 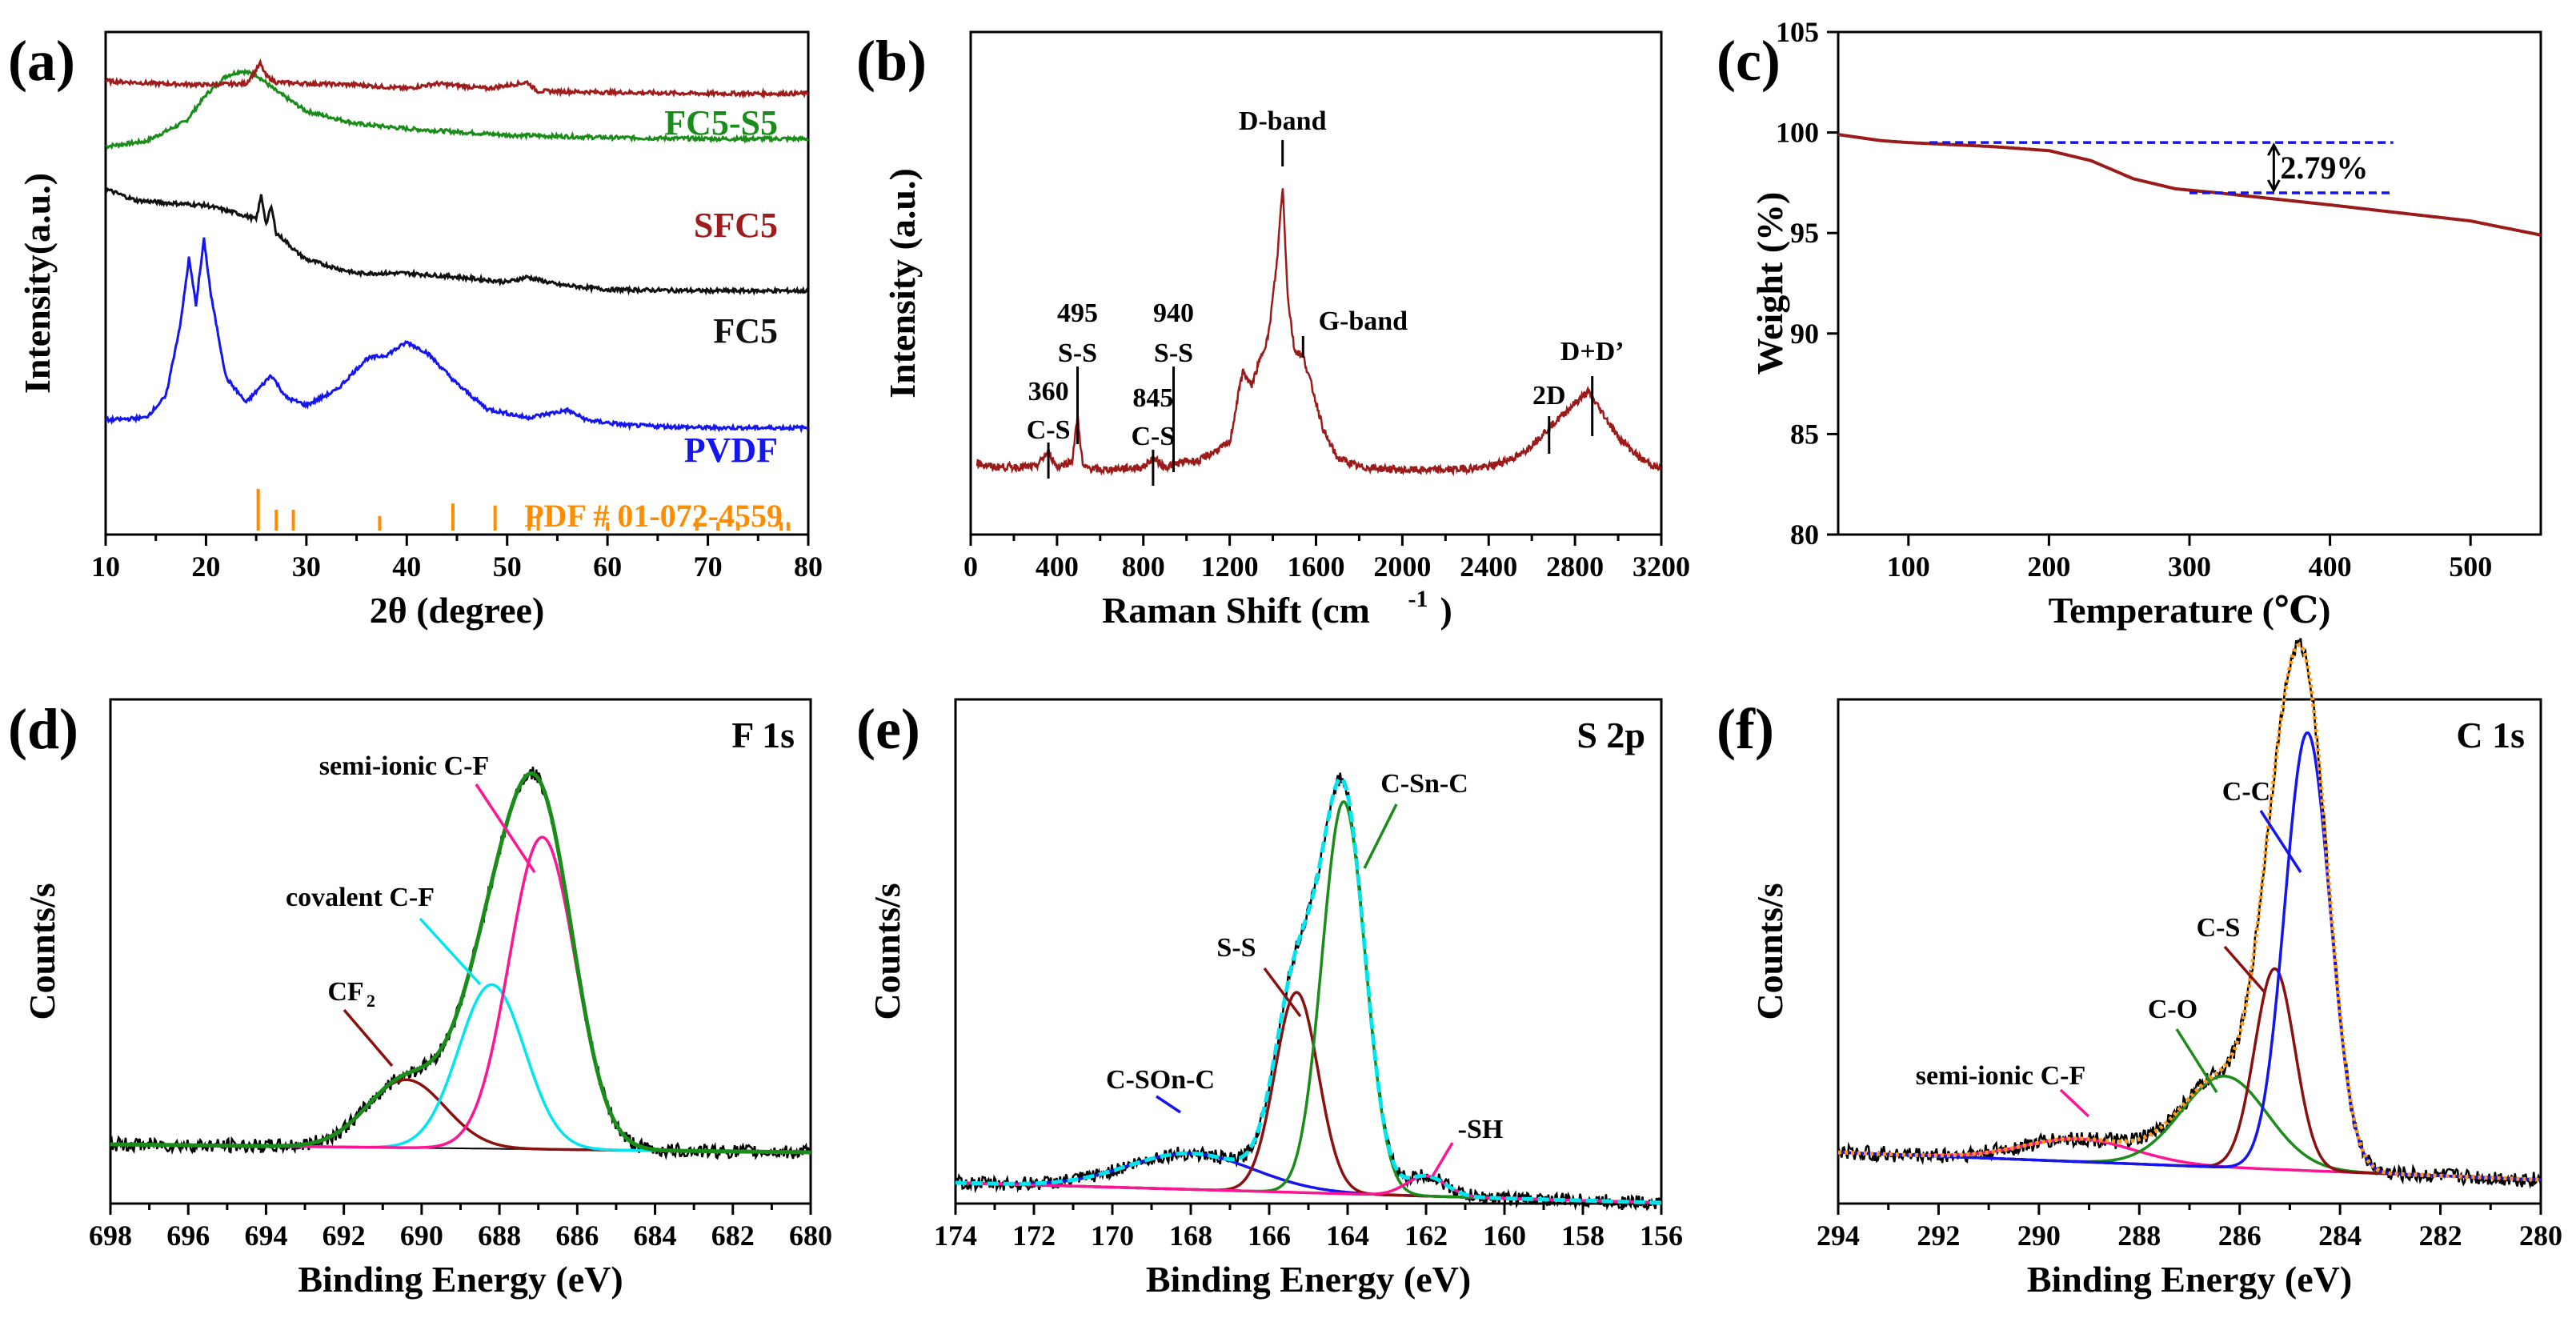 What do you see at coordinates (43, 729) in the screenshot?
I see `panel-label: (d)` at bounding box center [43, 729].